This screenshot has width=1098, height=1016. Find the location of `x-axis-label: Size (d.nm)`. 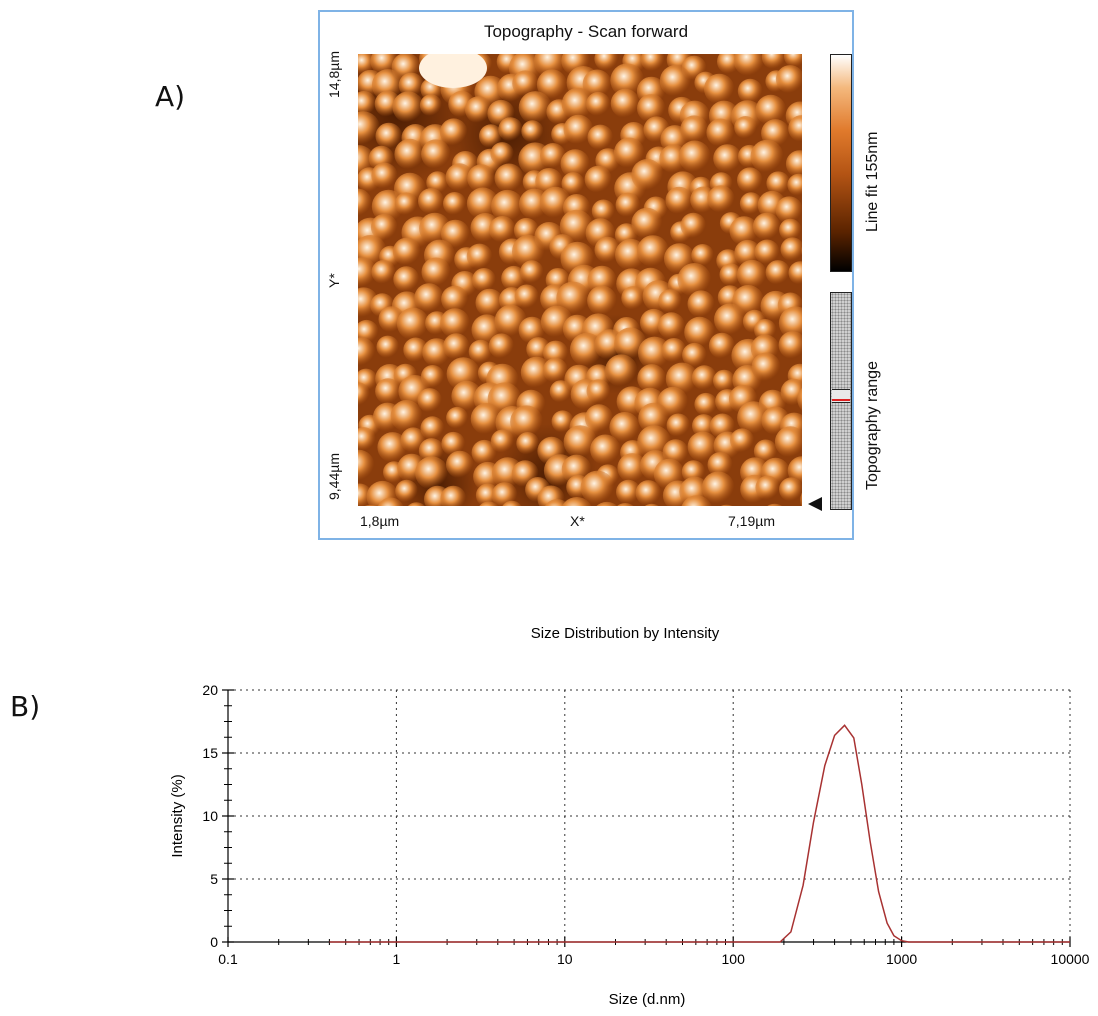

x-axis-label: Size (d.nm) is located at coordinates (647, 999).